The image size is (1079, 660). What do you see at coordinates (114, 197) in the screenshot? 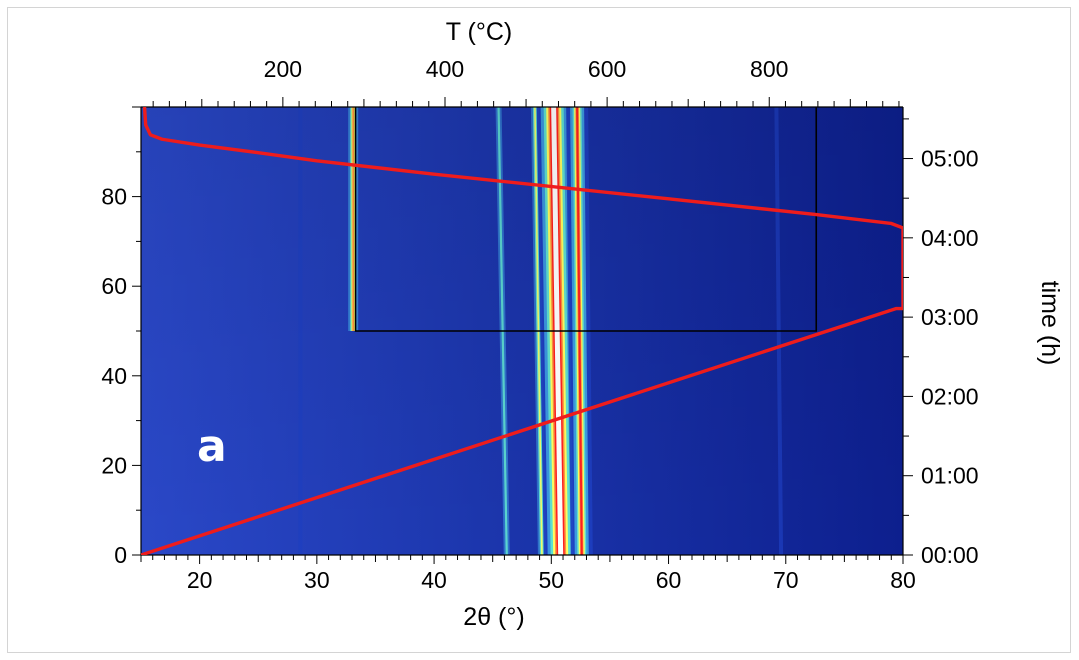
I see `y-left-tick-label: 80` at bounding box center [114, 197].